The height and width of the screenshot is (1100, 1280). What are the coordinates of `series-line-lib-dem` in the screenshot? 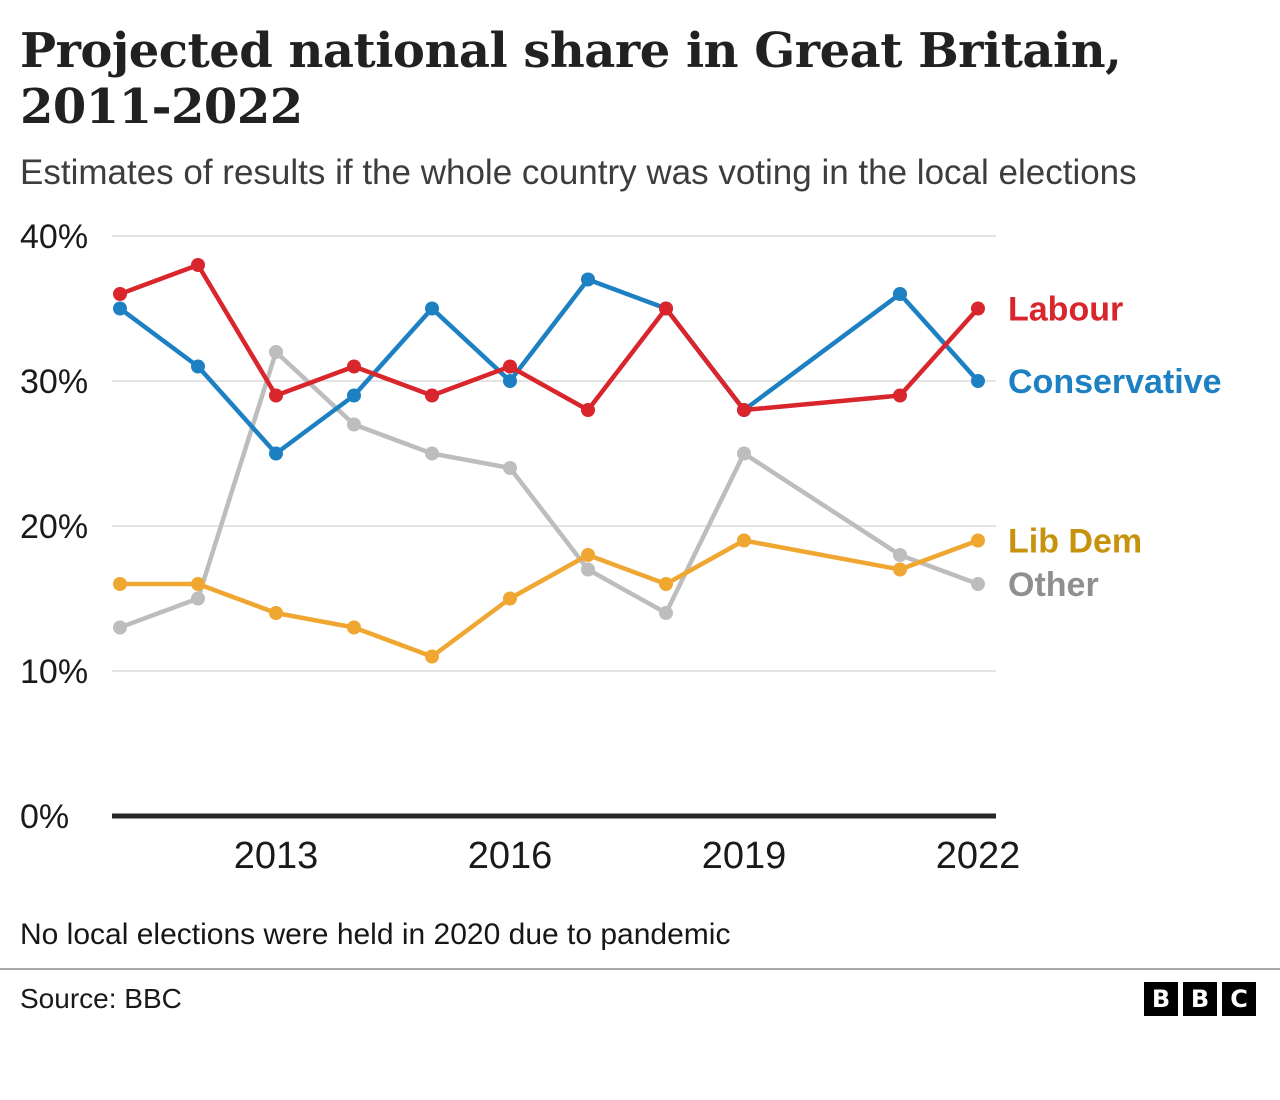 It's located at (549, 598).